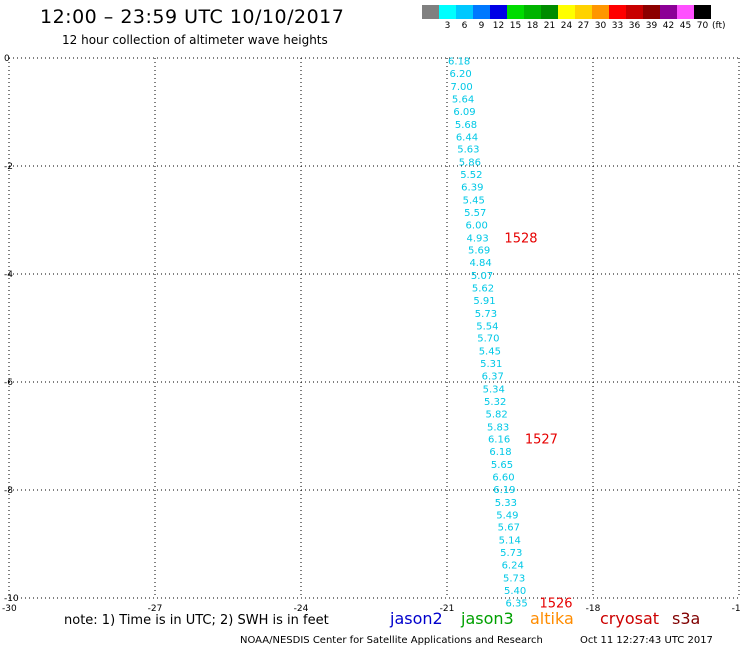  I want to click on legend-label: 39, so click(651, 26).